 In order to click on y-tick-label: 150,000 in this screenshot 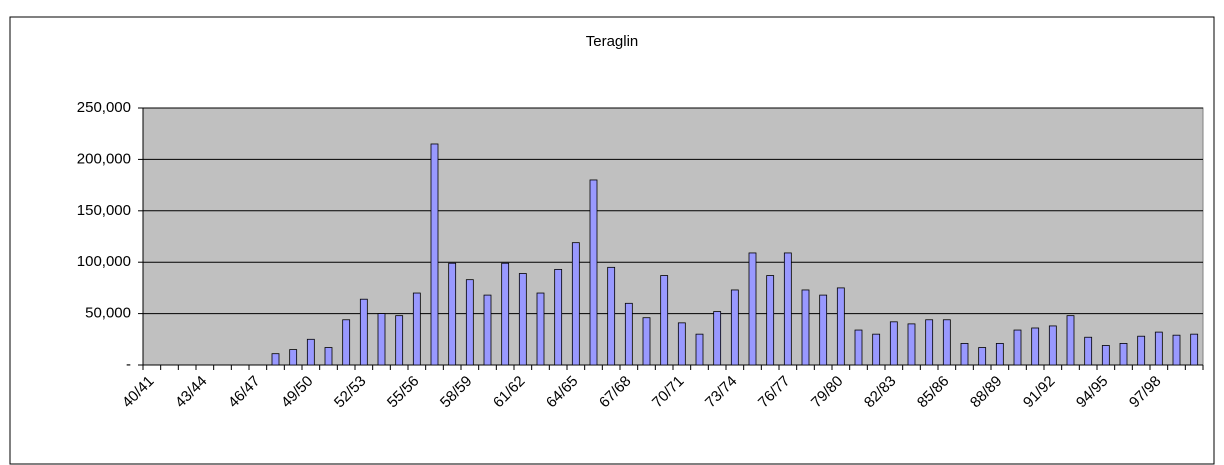, I will do `click(104, 210)`.